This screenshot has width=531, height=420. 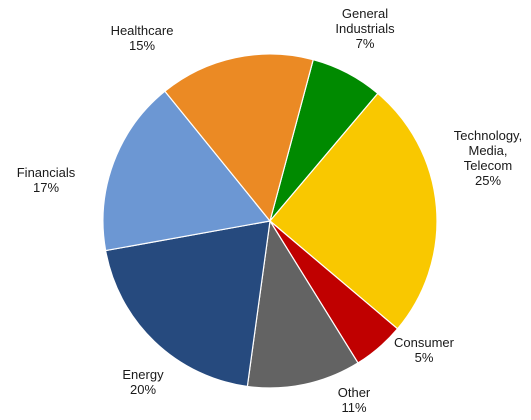 I want to click on slice-label-line: 17%, so click(x=46, y=187).